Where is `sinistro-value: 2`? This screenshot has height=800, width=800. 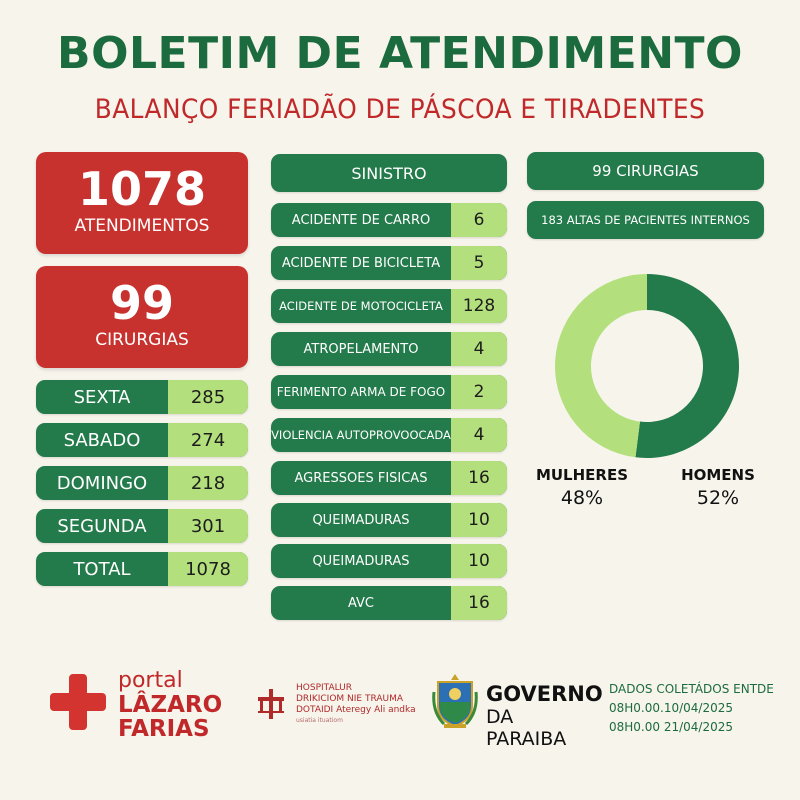 sinistro-value: 2 is located at coordinates (479, 392).